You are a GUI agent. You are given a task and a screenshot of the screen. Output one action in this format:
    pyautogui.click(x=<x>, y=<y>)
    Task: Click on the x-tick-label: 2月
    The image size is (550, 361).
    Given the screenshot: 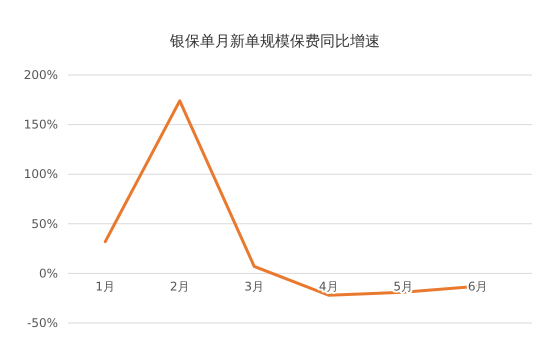 What is the action you would take?
    pyautogui.click(x=180, y=286)
    